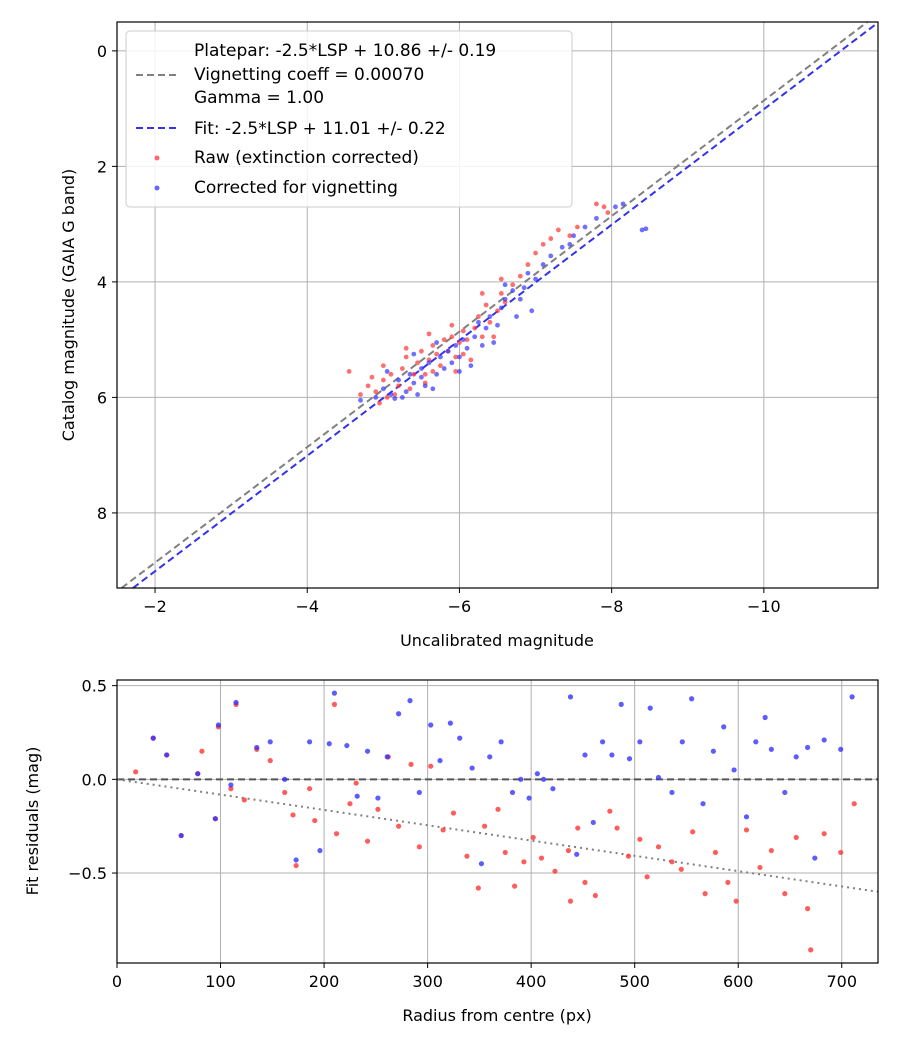  Describe the element at coordinates (497, 835) in the screenshot. I see `bottom-line-vignetting-trend` at that location.